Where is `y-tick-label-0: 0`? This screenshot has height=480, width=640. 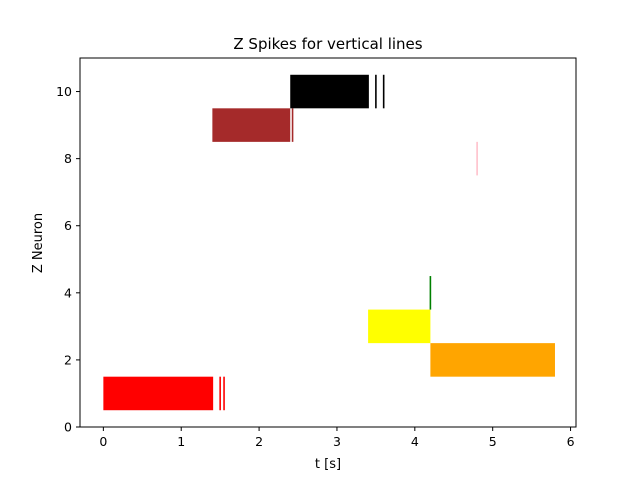
y-tick-label-0: 0 is located at coordinates (68, 427).